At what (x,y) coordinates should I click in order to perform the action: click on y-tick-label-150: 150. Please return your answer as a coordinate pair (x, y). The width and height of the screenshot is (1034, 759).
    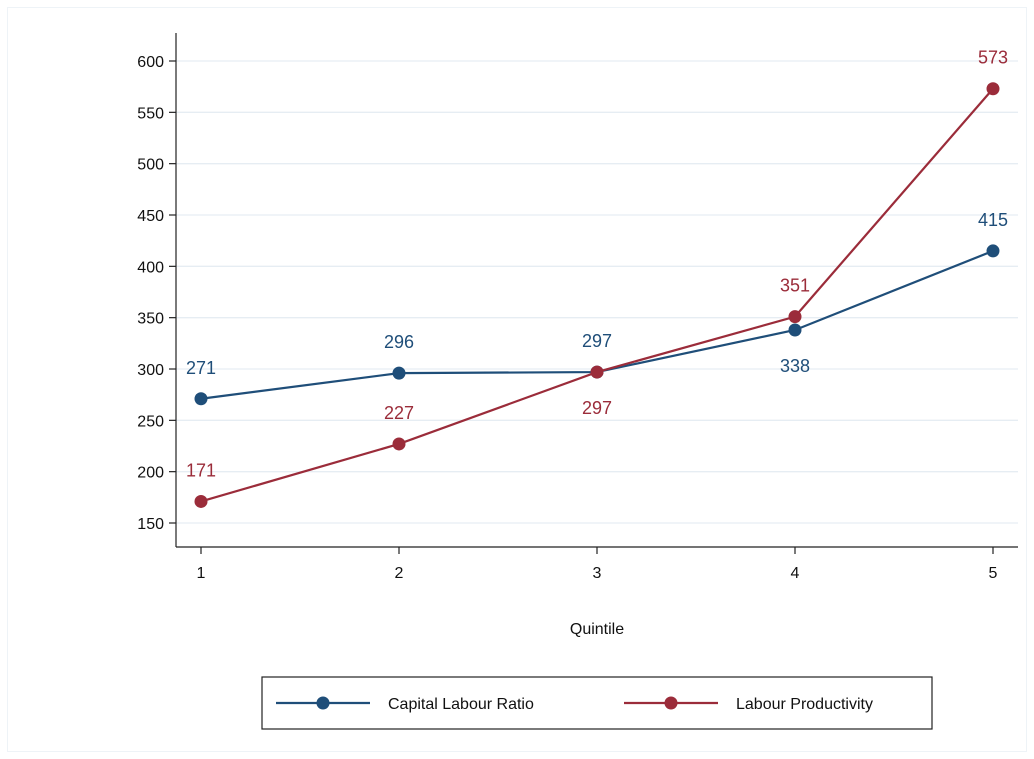
    Looking at the image, I should click on (150, 524).